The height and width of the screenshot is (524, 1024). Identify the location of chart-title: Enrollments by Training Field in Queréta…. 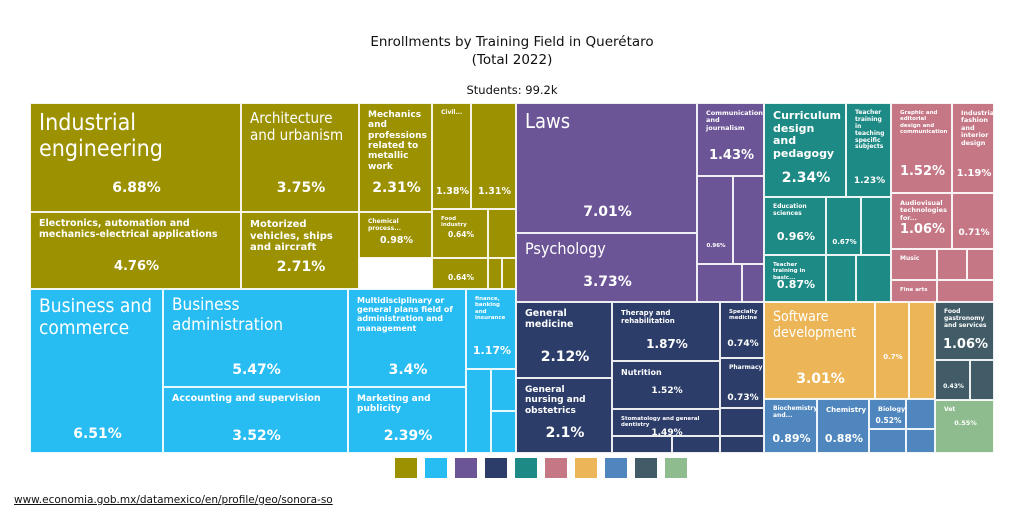
(512, 51).